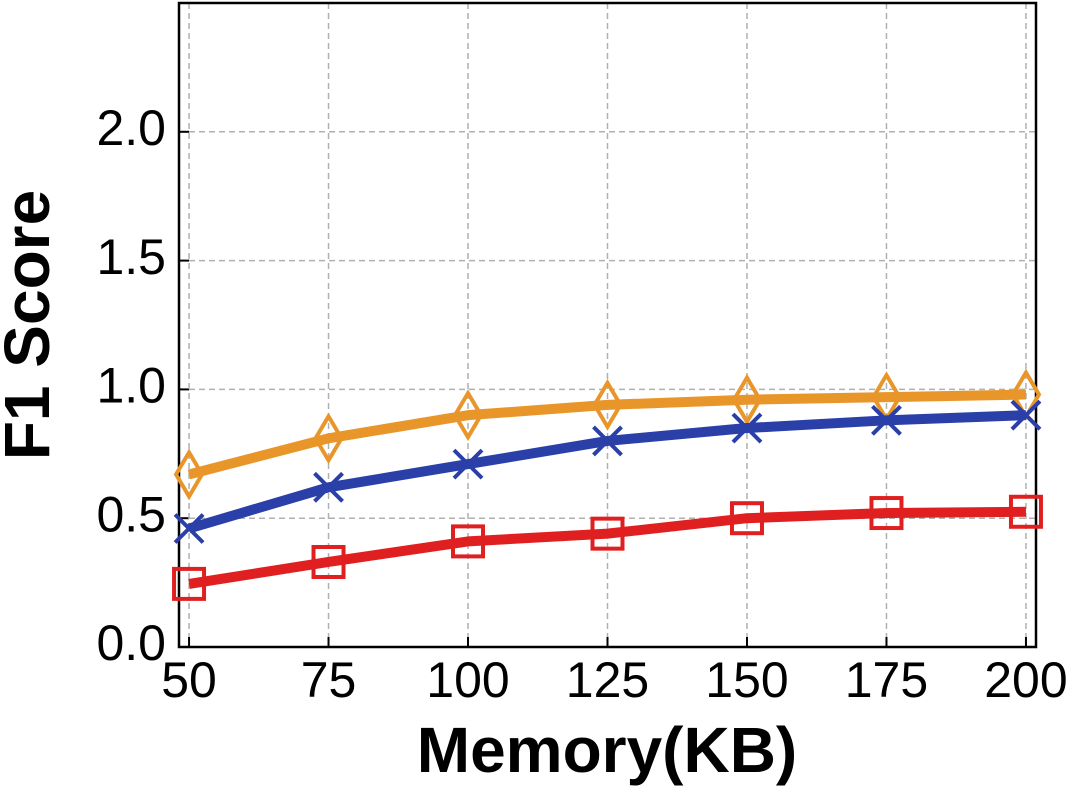 The width and height of the screenshot is (1078, 796). Describe the element at coordinates (189, 680) in the screenshot. I see `x-tick-label: 50` at that location.